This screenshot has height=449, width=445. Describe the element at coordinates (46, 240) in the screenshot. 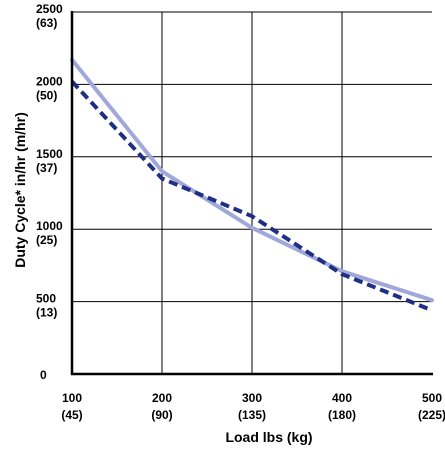

I see `y-tick-sublabel: (25)` at that location.